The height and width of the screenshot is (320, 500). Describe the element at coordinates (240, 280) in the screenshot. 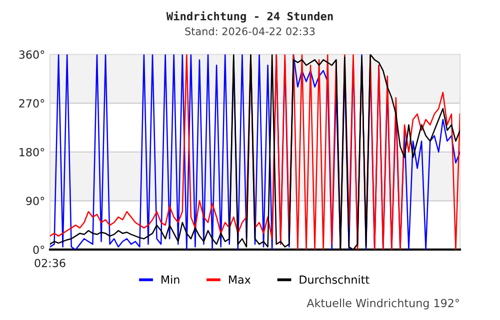

I see `legend-label: Max` at that location.